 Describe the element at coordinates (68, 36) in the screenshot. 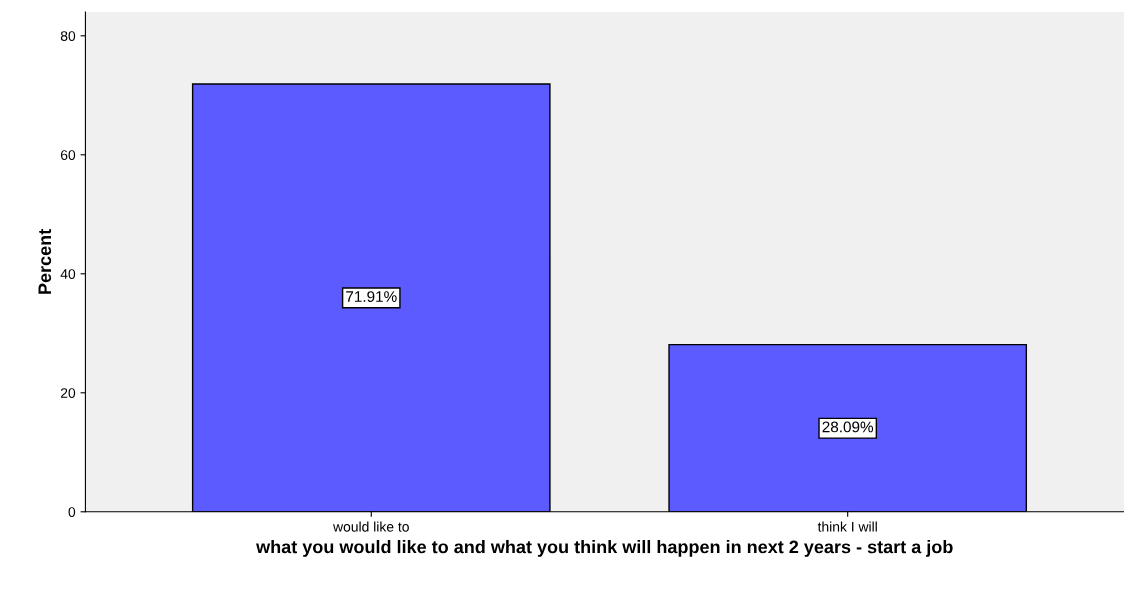

I see `y-tick-label: 80` at that location.